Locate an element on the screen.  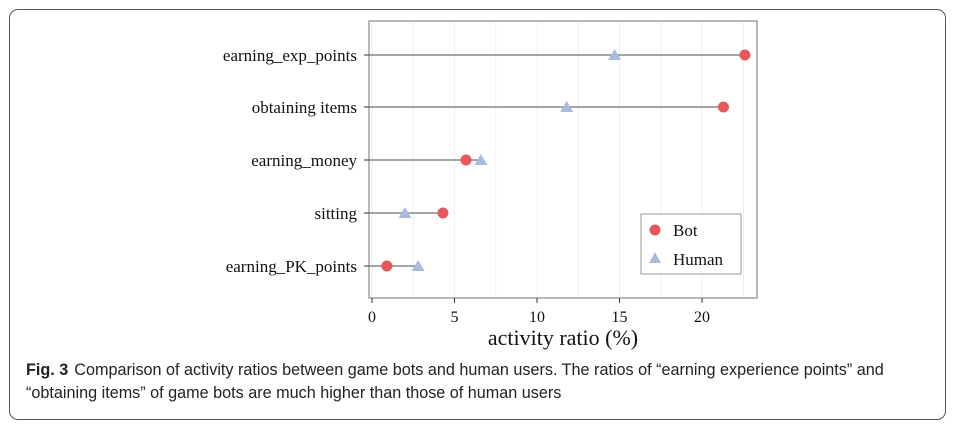
x-tick-label: 5 is located at coordinates (455, 317).